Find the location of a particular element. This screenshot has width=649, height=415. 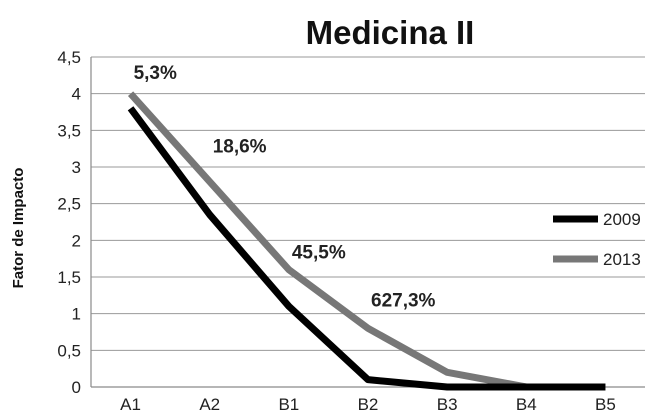

x-tick-label: B5 is located at coordinates (605, 404).